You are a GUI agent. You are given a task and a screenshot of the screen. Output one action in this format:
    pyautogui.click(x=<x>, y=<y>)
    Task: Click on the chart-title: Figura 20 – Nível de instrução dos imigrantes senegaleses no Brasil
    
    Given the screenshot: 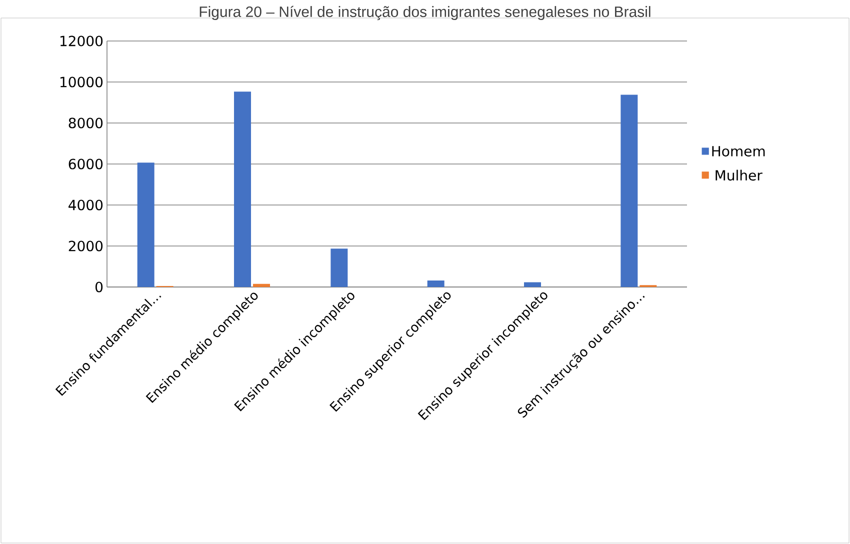 What is the action you would take?
    pyautogui.click(x=425, y=13)
    